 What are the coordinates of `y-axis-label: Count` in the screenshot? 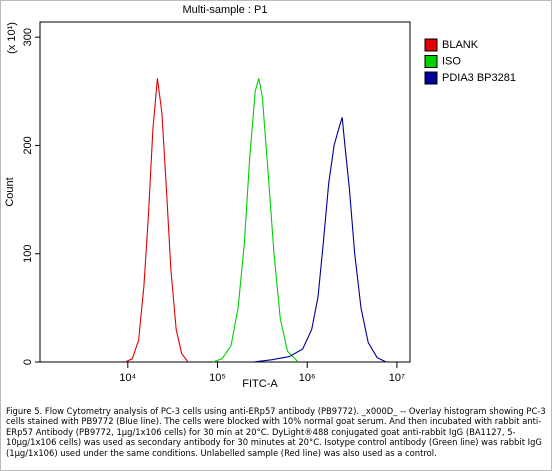 It's located at (10, 191).